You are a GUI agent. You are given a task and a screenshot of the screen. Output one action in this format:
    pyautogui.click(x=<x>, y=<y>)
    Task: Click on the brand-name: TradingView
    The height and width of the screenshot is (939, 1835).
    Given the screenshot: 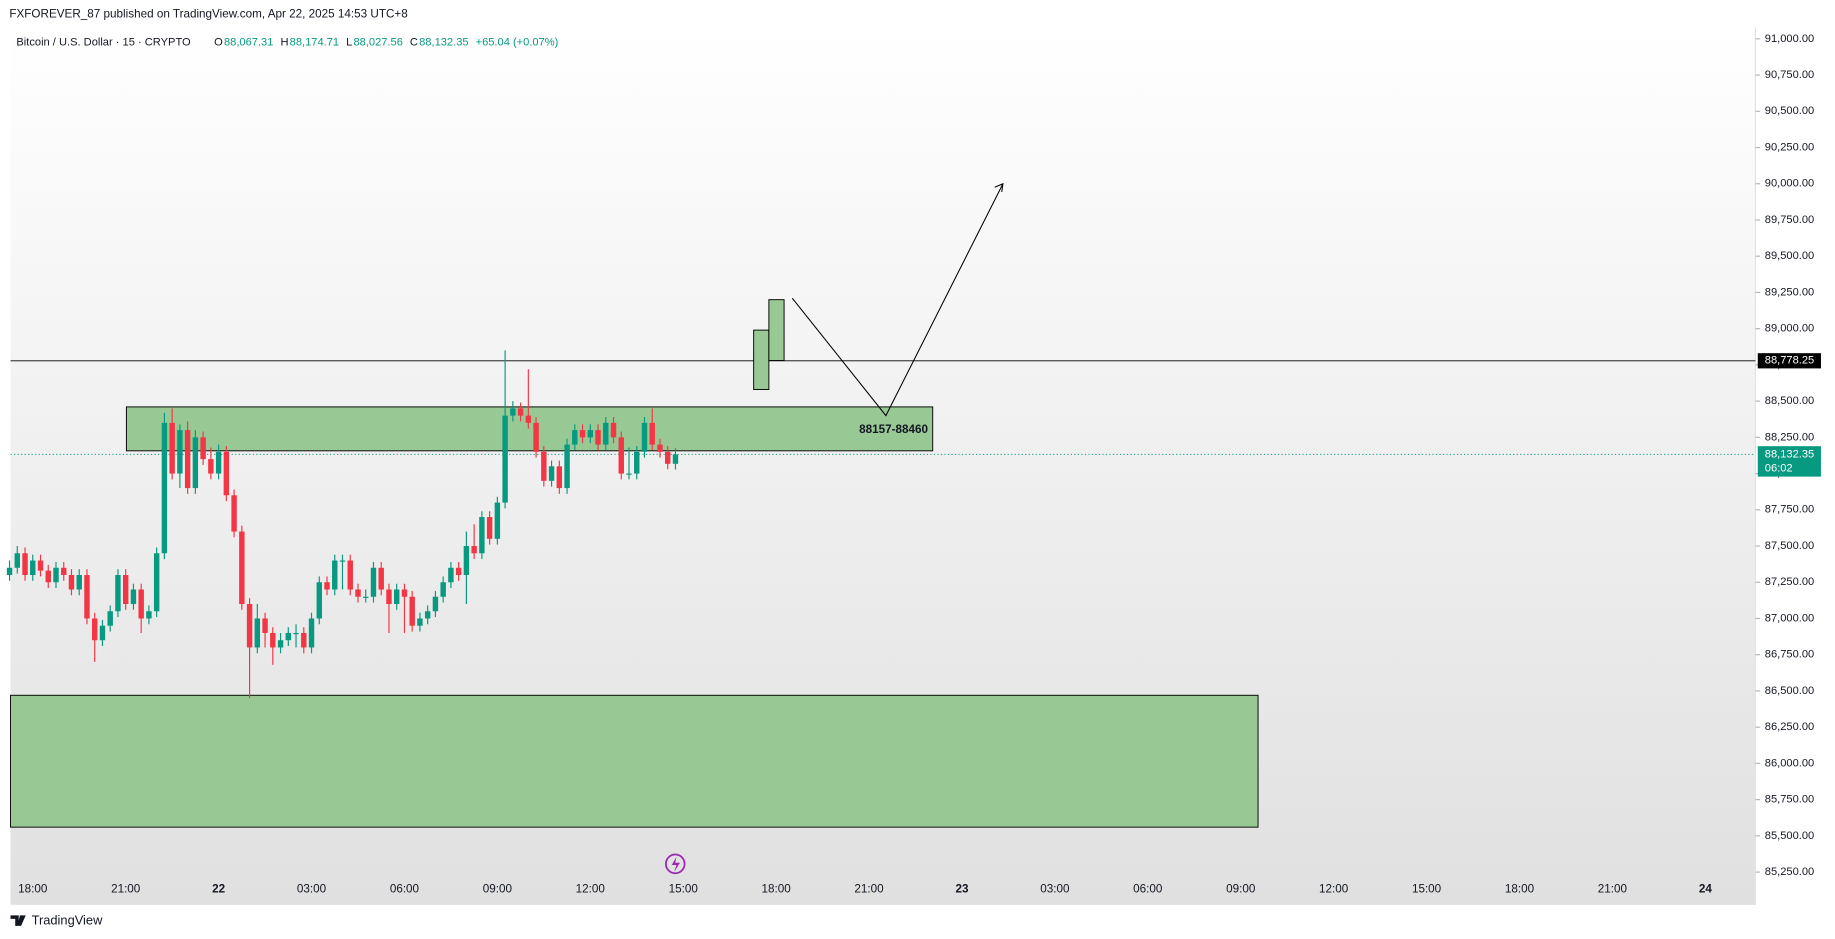 What is the action you would take?
    pyautogui.click(x=67, y=920)
    